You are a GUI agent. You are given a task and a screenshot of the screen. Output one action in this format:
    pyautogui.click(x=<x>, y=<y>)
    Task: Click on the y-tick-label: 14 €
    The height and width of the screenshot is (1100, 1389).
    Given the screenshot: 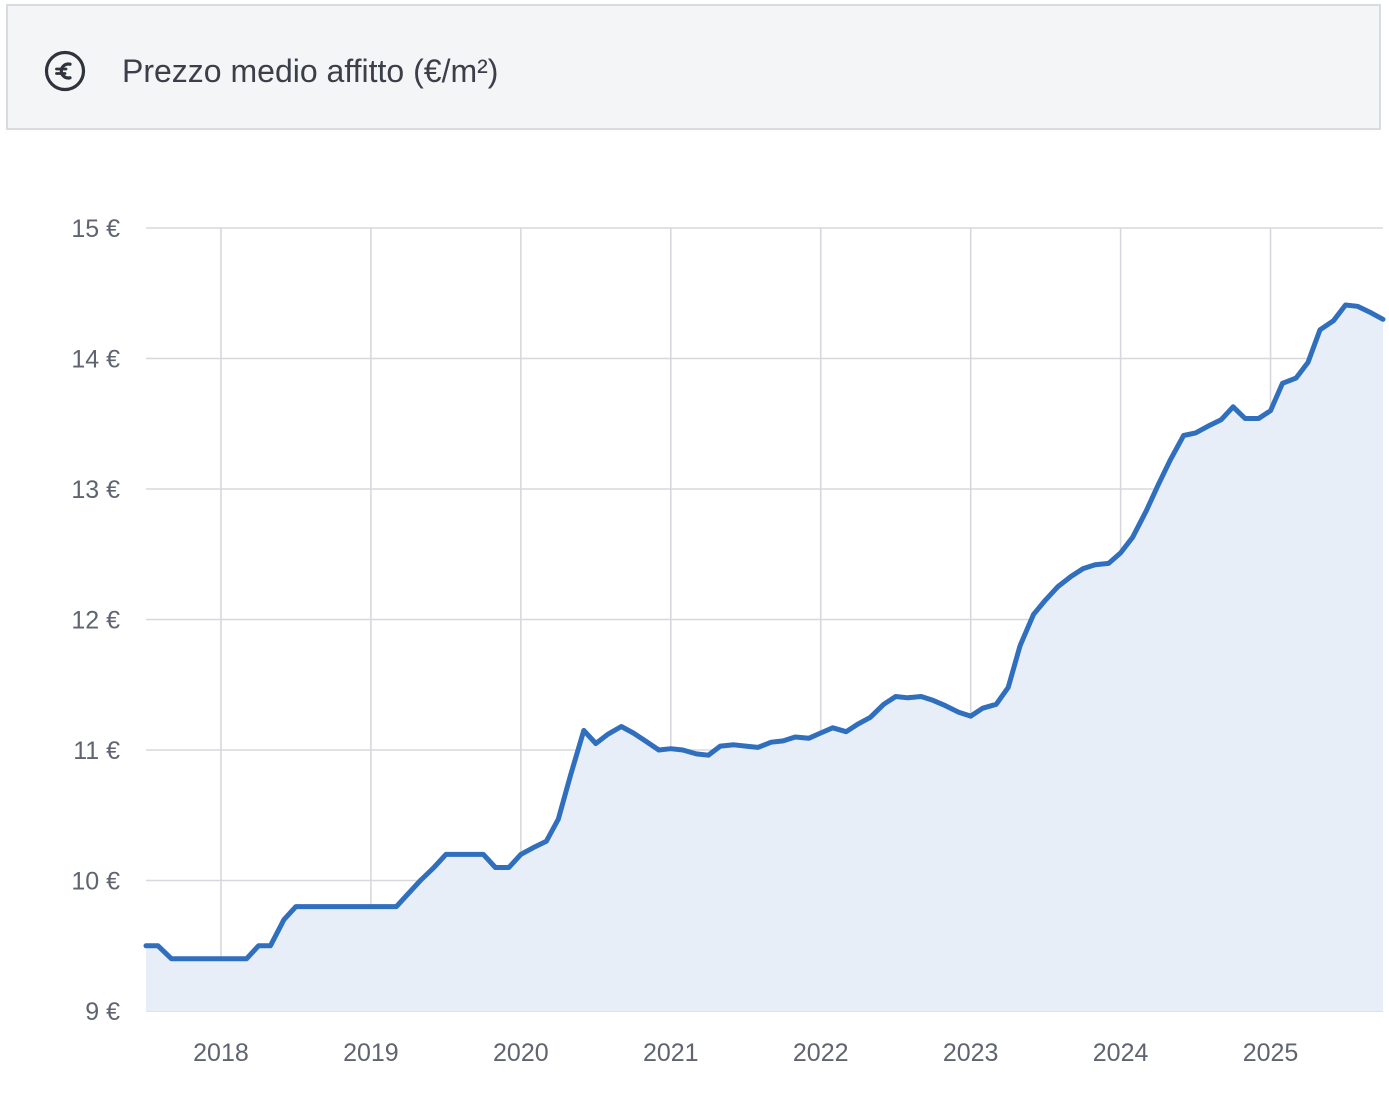 What is the action you would take?
    pyautogui.click(x=95, y=360)
    